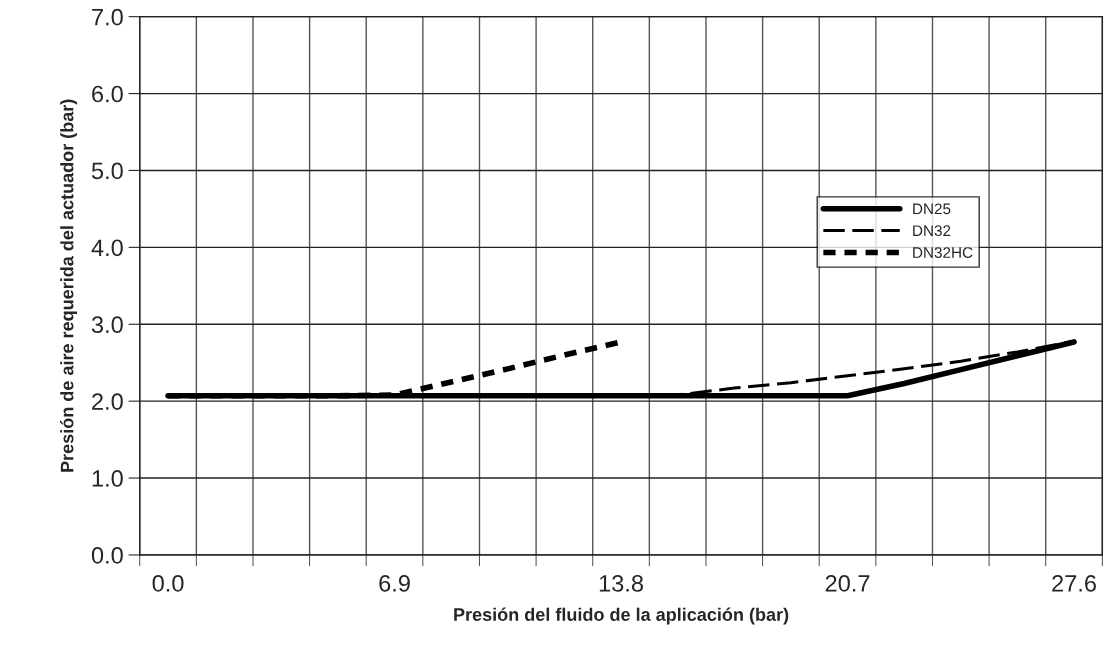 This screenshot has width=1109, height=667. Describe the element at coordinates (621, 616) in the screenshot. I see `x-axis-title: Presión del fluido de la aplicación (bar)` at that location.